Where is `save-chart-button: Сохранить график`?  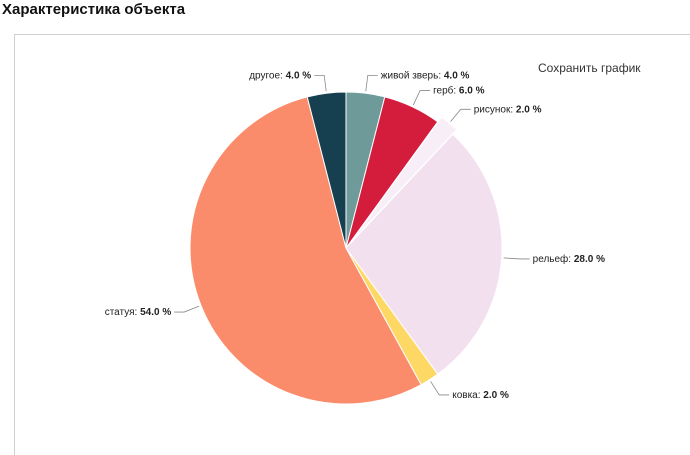
save-chart-button: Сохранить график is located at coordinates (589, 68).